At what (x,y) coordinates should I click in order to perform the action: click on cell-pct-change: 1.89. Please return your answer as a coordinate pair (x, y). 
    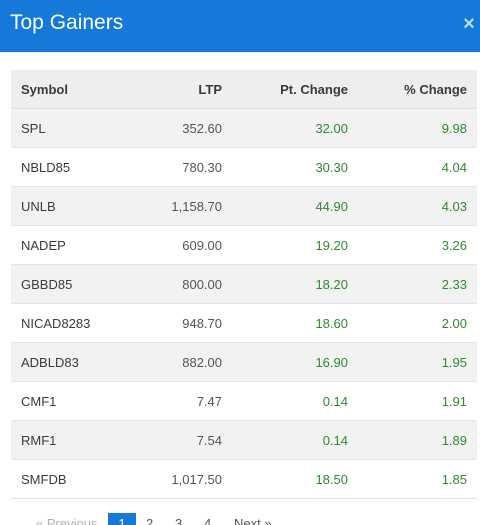
    Looking at the image, I should click on (417, 440).